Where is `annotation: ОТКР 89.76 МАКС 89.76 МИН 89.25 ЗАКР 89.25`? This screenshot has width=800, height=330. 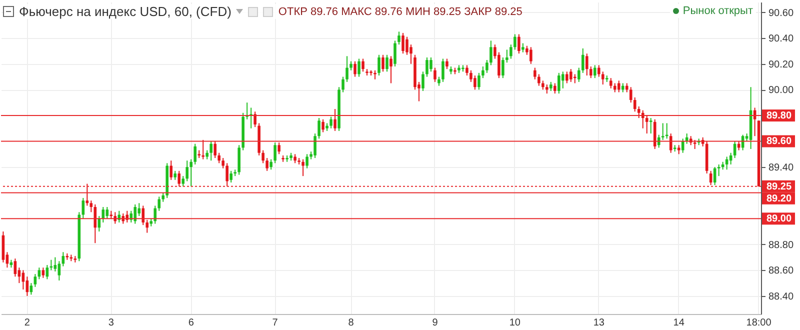 annotation: ОТКР 89.76 МАКС 89.76 МИН 89.25 ЗАКР 89.25 is located at coordinates (400, 12).